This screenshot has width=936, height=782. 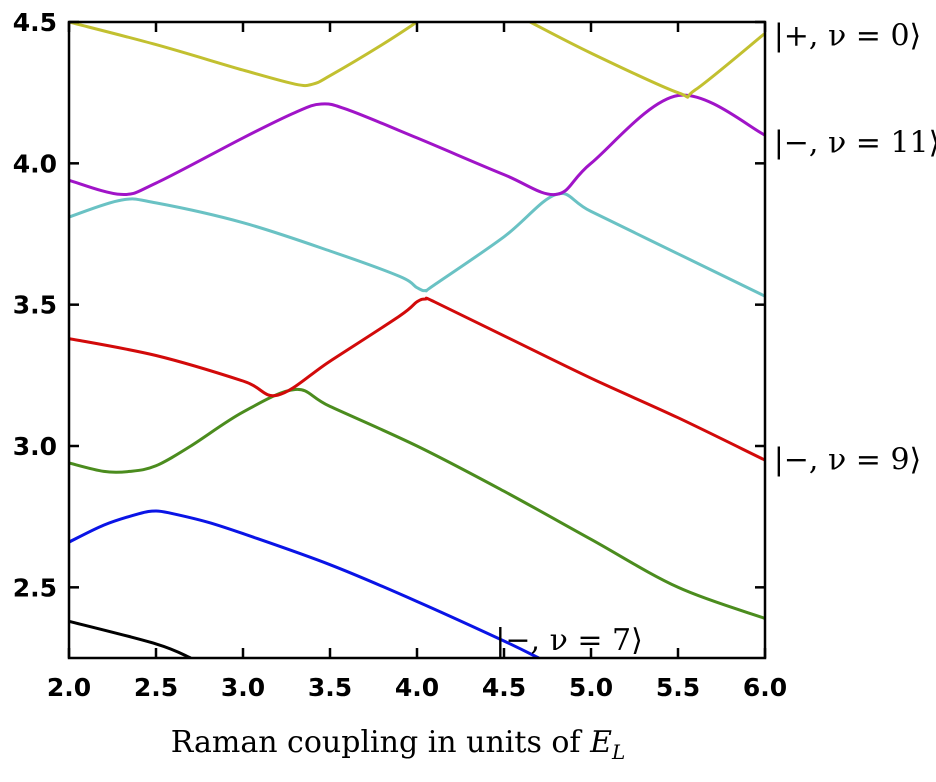 What do you see at coordinates (417, 687) in the screenshot?
I see `x-tick-label: 4.0` at bounding box center [417, 687].